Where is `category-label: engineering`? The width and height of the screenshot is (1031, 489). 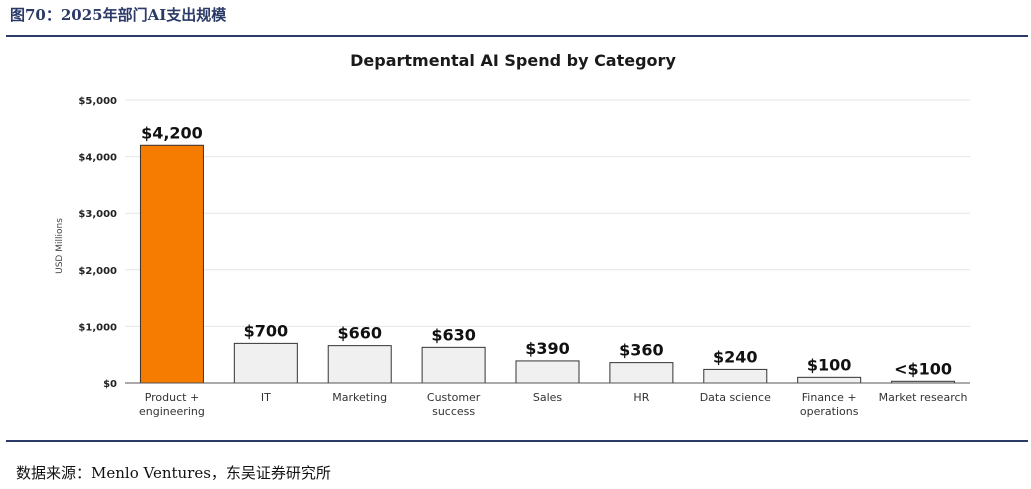
category-label: engineering is located at coordinates (172, 411).